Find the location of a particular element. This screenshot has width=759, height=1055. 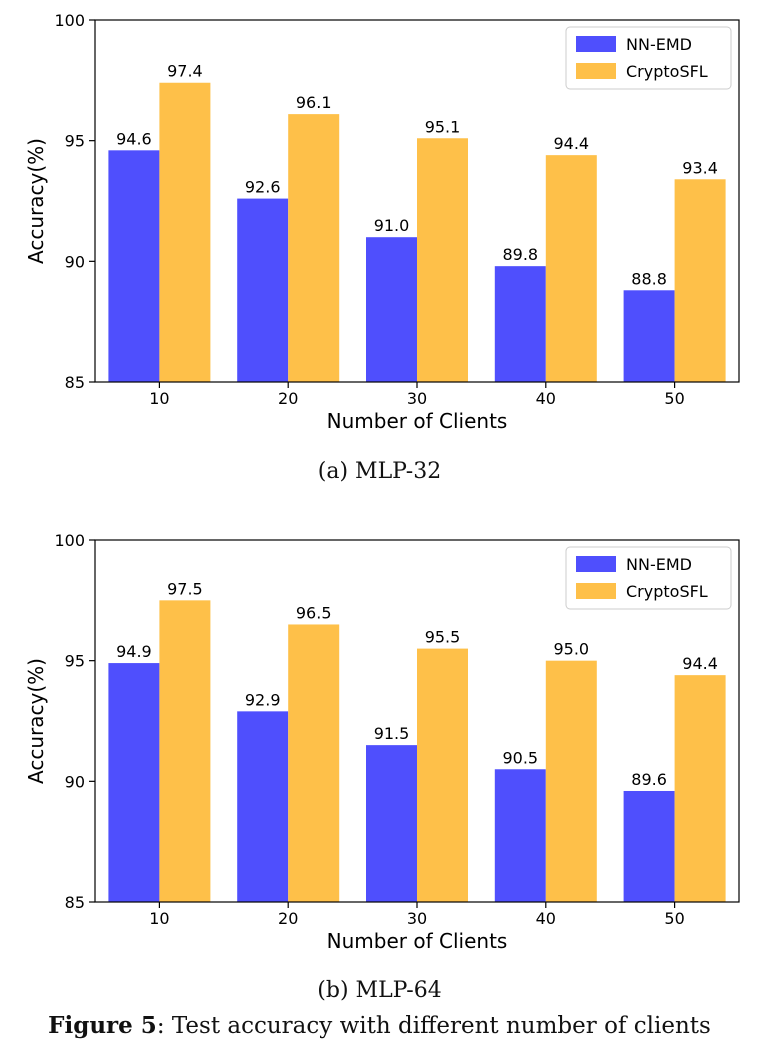

data-label: 94.6 is located at coordinates (134, 138).